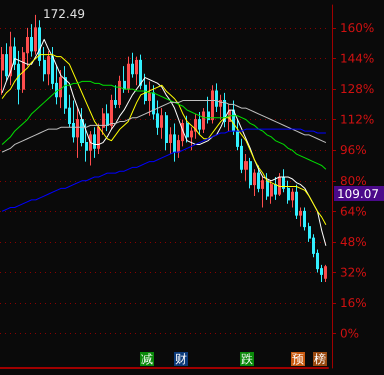 The height and width of the screenshot is (375, 384). Describe the element at coordinates (353, 303) in the screenshot. I see `y-tick-label: 16%` at that location.